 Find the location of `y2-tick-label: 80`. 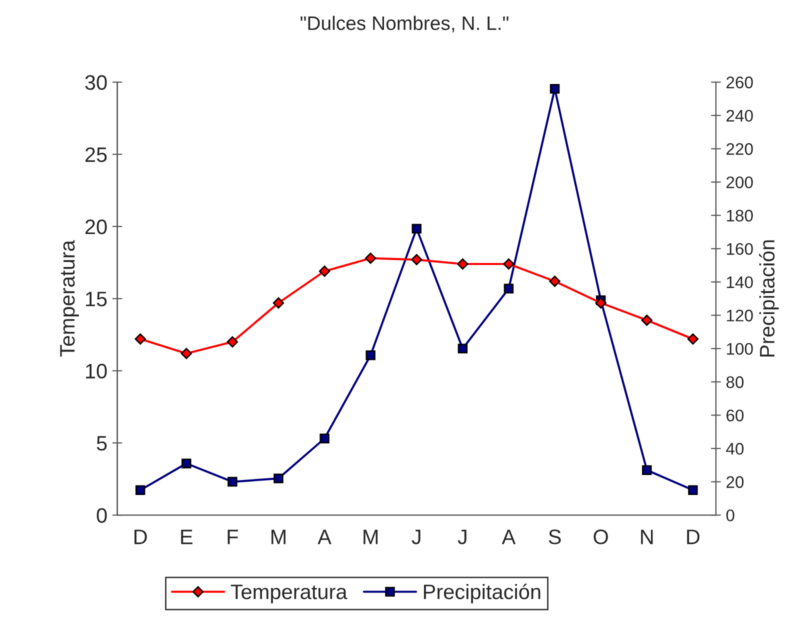

y2-tick-label: 80 is located at coordinates (735, 382).